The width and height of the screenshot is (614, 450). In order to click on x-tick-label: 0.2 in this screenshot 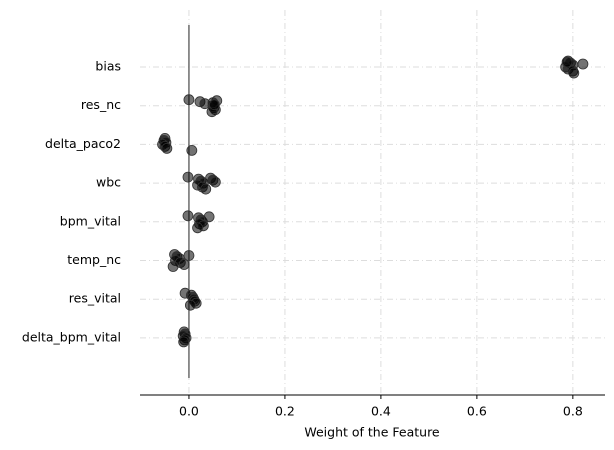, I will do `click(285, 411)`.